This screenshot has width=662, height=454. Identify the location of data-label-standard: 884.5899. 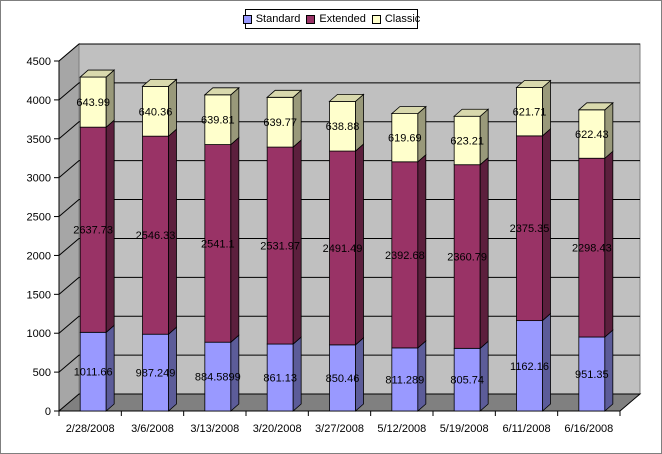
(218, 378).